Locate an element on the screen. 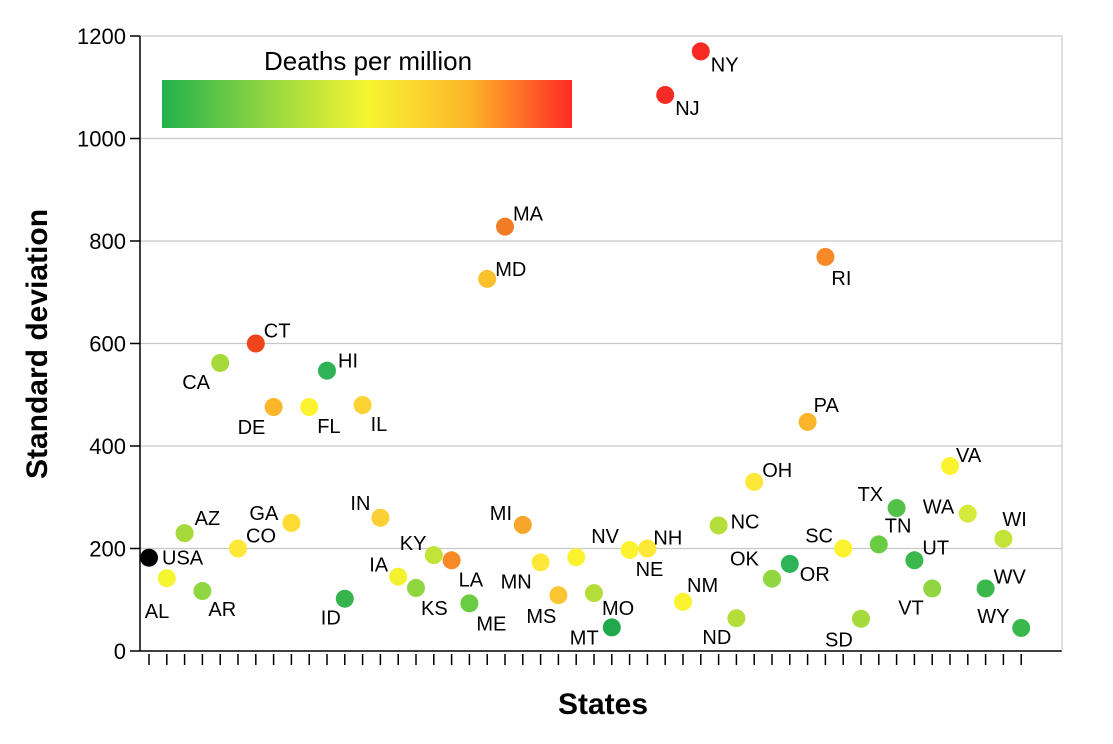 This screenshot has width=1113, height=744. point-label-wv: WV is located at coordinates (1010, 577).